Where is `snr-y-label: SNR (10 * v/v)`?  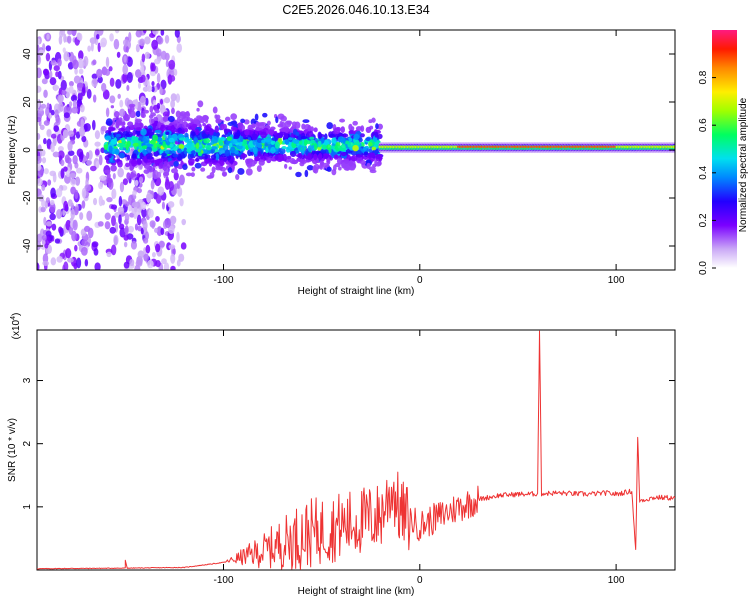 snr-y-label: SNR (10 * v/v) is located at coordinates (12, 450).